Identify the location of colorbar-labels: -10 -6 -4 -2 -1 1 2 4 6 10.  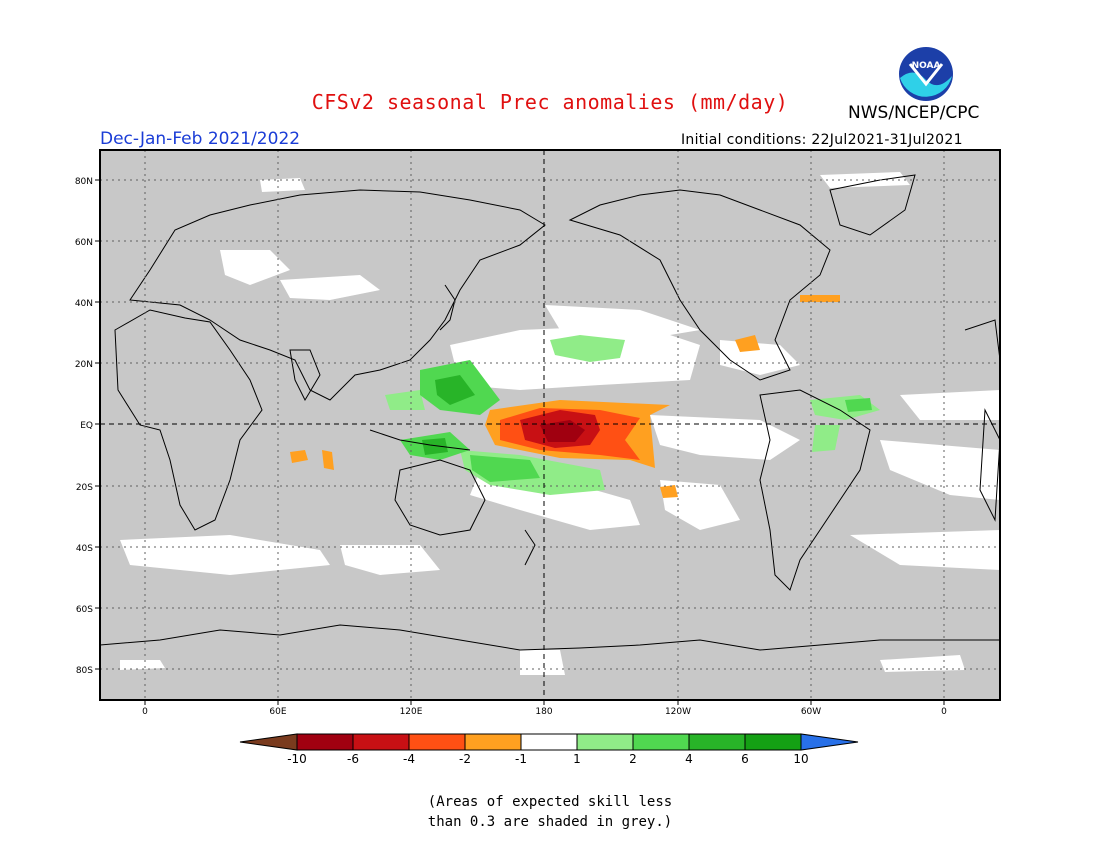
(547, 759).